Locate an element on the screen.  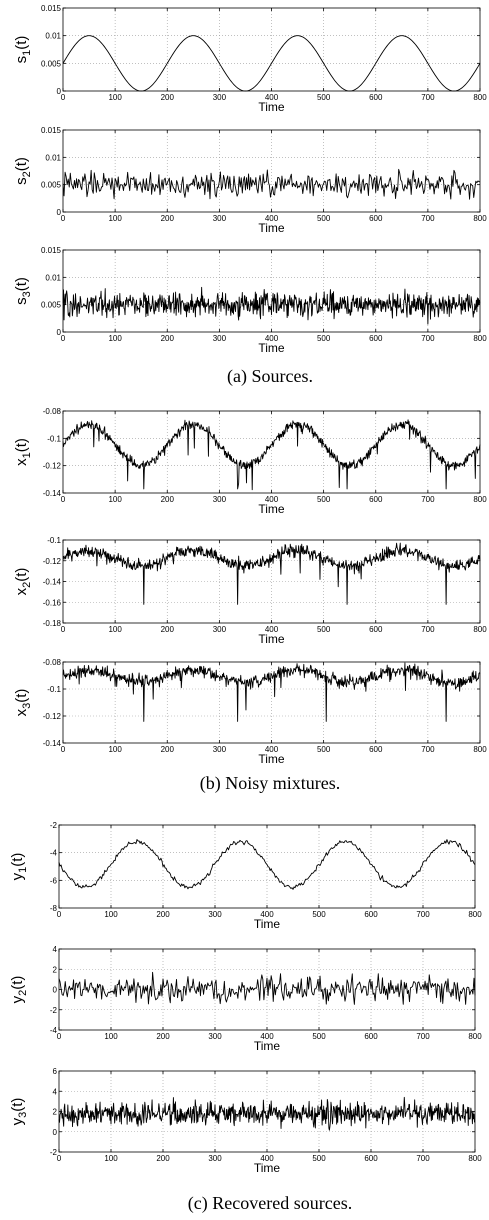
caption-sources: (a) Sources. is located at coordinates (270, 376).